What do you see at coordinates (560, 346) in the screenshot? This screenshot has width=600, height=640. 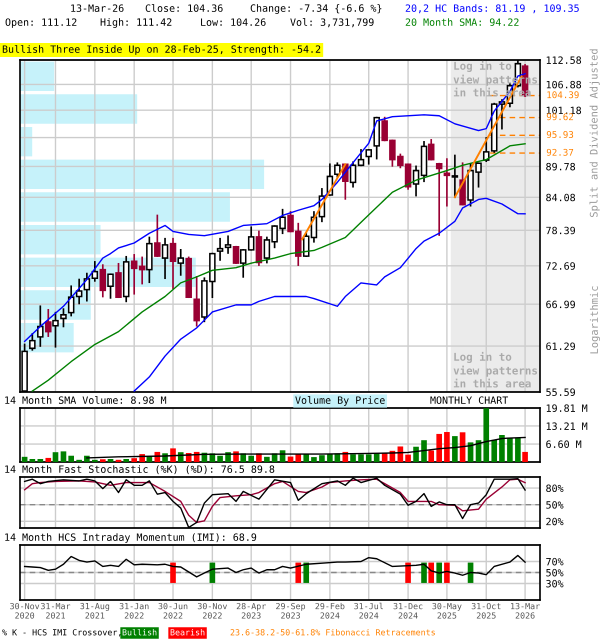 I see `y-tick-label: 61.29` at bounding box center [560, 346].